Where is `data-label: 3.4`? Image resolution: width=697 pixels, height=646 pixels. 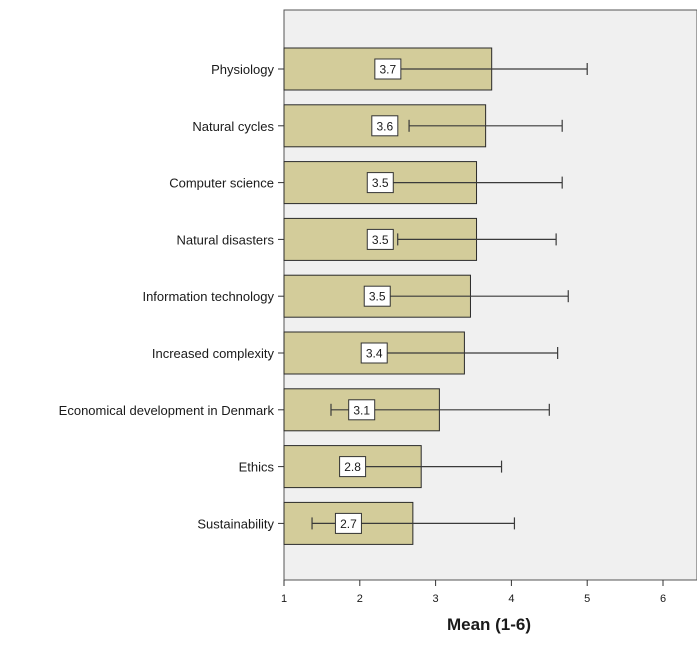
data-label: 3.4 is located at coordinates (374, 354).